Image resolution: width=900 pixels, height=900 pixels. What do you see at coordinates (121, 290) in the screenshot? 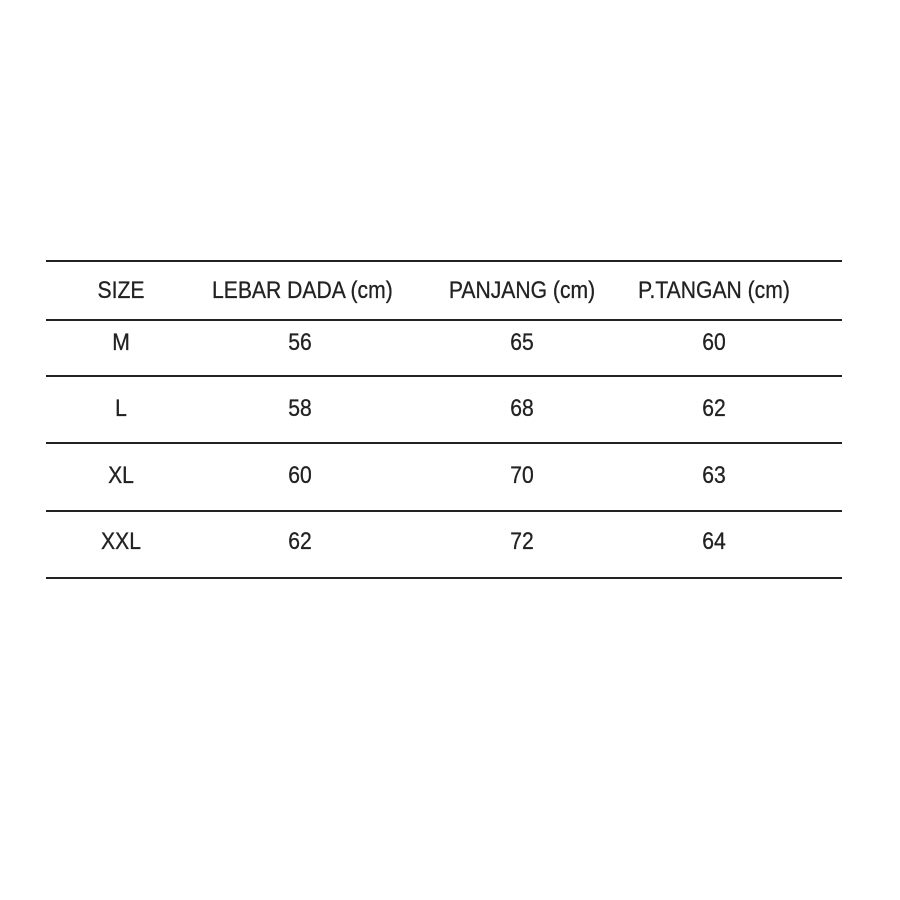
I see `column-header: SIZE` at bounding box center [121, 290].